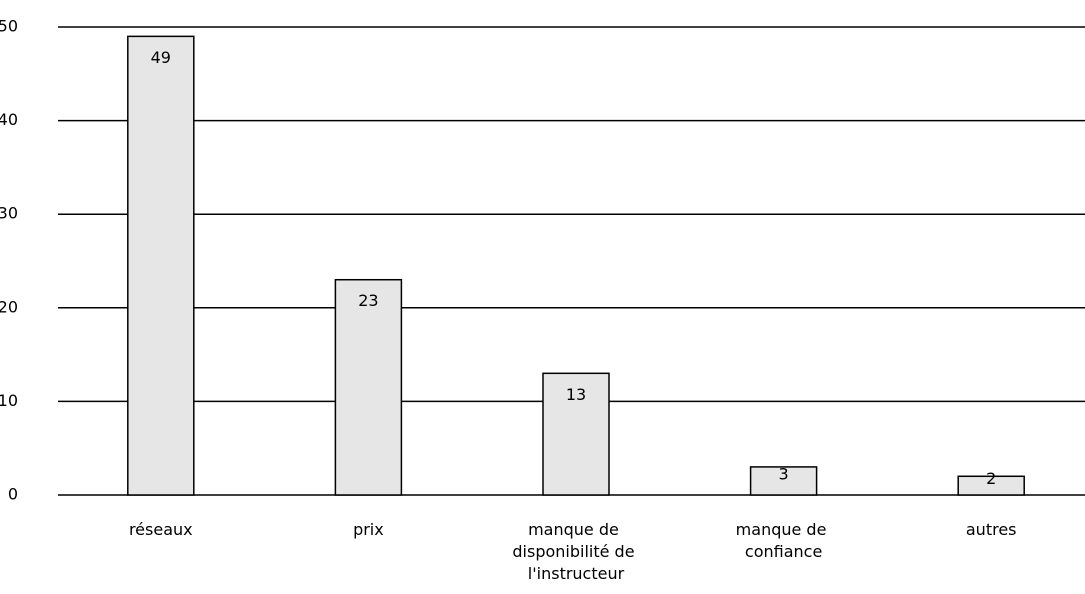 The height and width of the screenshot is (594, 1085). I want to click on y-tick-label: 0, so click(13, 494).